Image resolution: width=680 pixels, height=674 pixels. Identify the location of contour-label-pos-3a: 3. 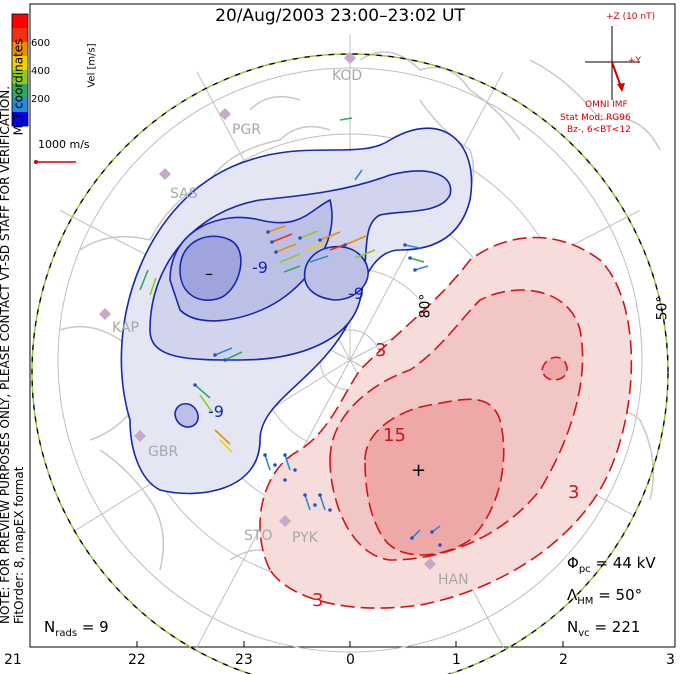
(381, 350).